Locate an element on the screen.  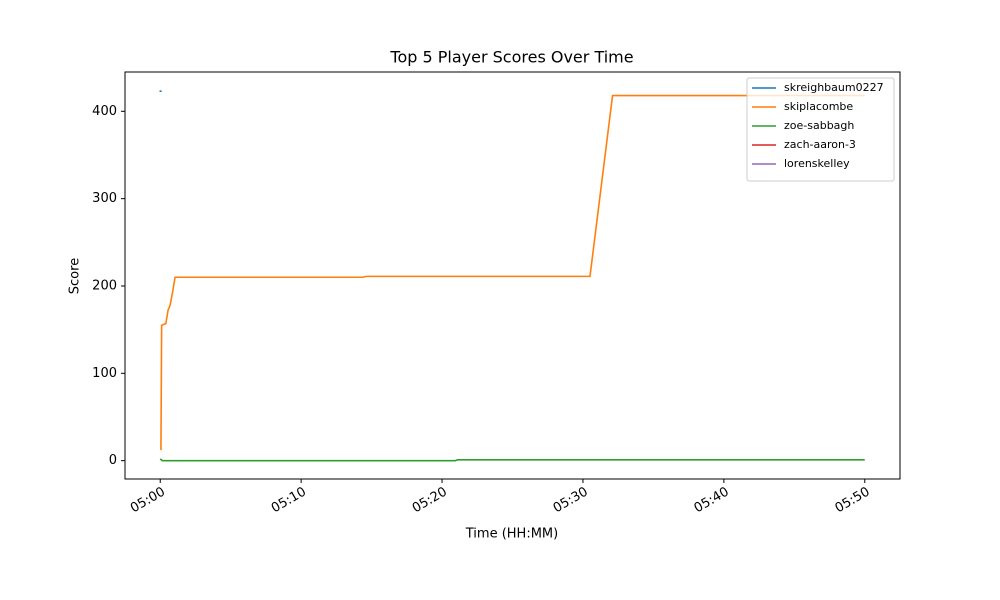
legend-label: lorenskelley is located at coordinates (817, 163).